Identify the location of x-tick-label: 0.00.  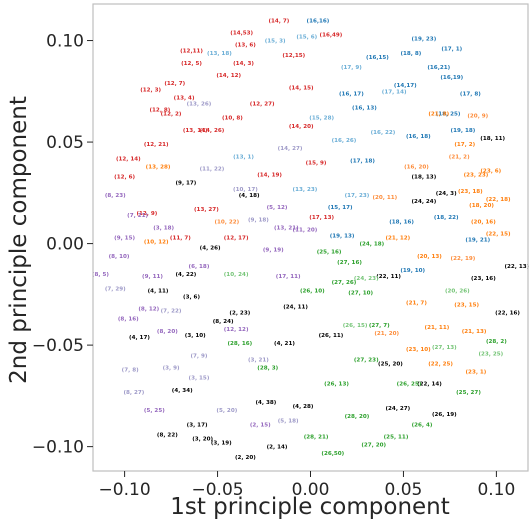
(311, 490).